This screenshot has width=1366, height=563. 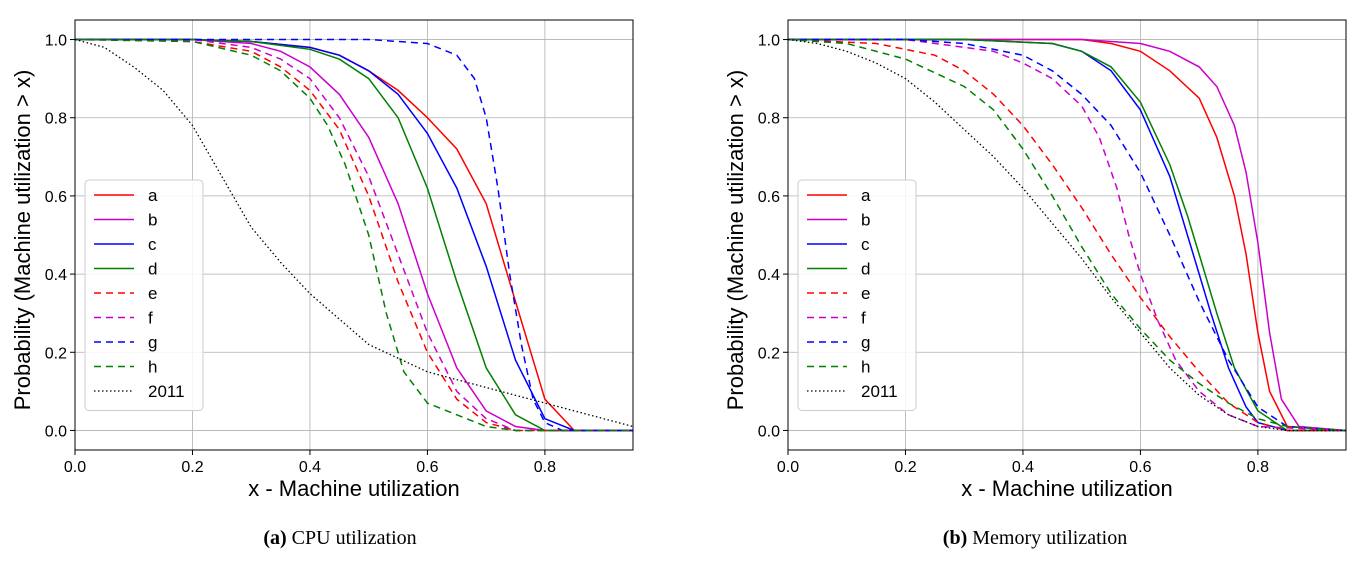 What do you see at coordinates (274, 538) in the screenshot?
I see `caption-label: (a)` at bounding box center [274, 538].